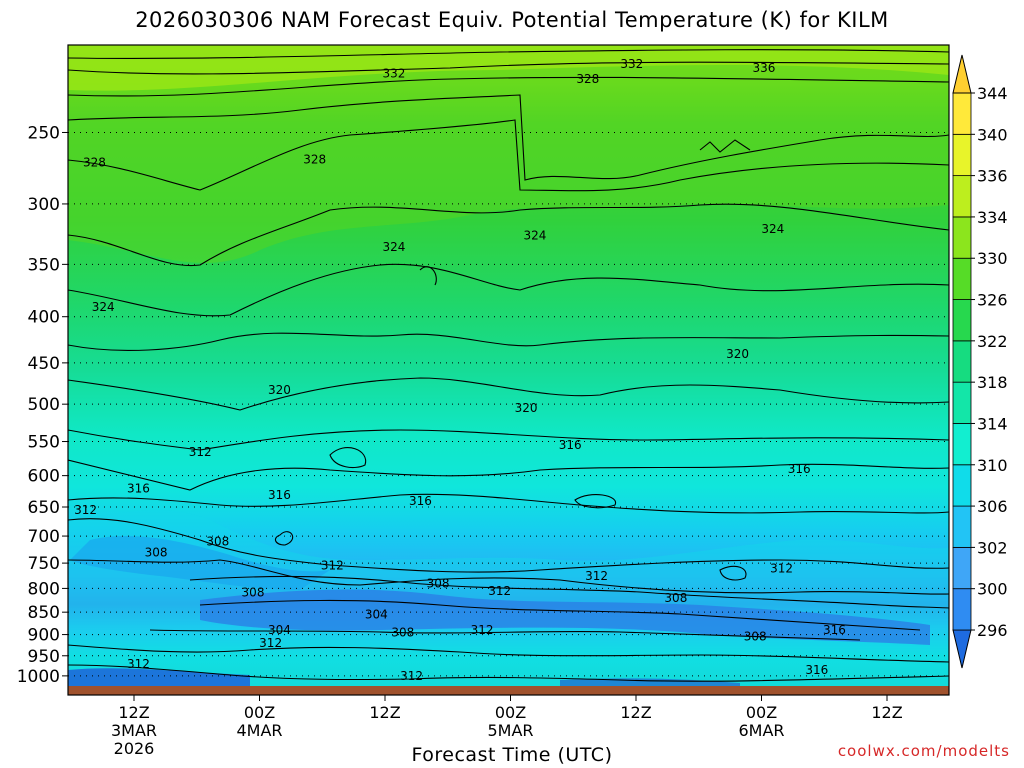 The width and height of the screenshot is (1024, 768). I want to click on y-tick-label: 450, so click(44, 364).